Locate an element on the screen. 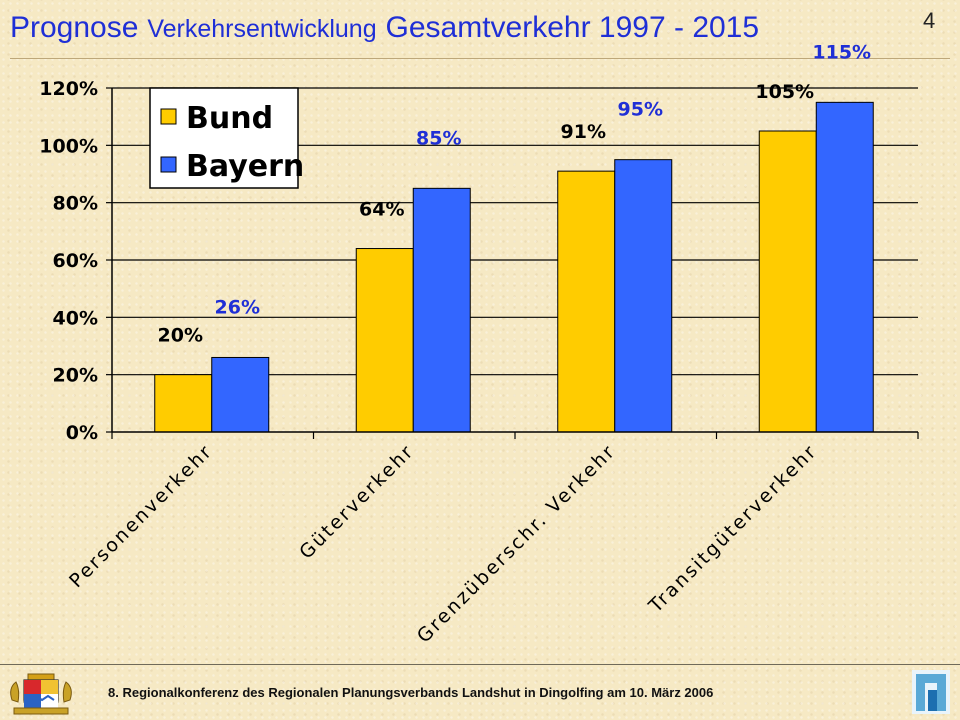 This screenshot has width=960, height=720. y-tick-label: 20% is located at coordinates (75, 376).